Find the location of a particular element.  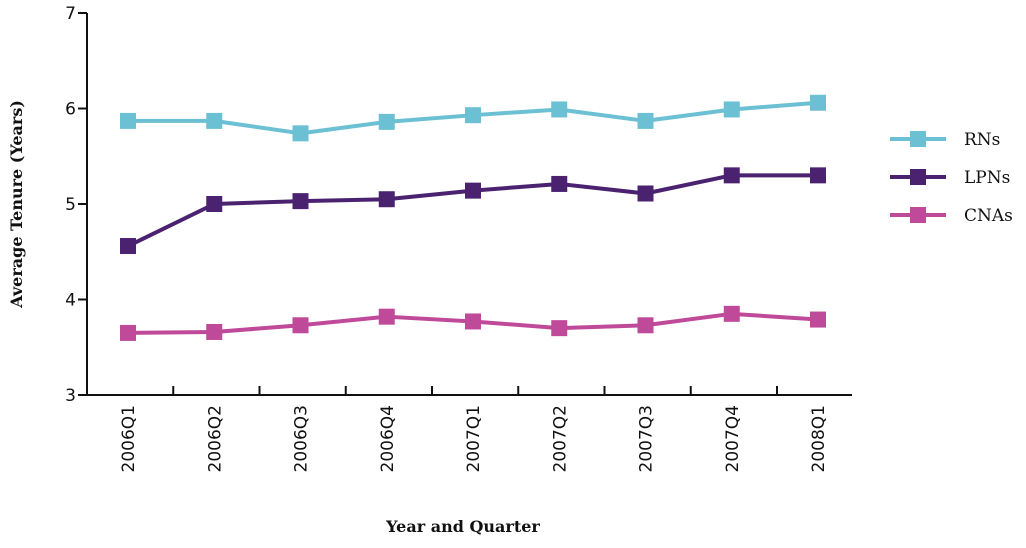

y-ticks: 3 4 5 6 7 is located at coordinates (76, 205).